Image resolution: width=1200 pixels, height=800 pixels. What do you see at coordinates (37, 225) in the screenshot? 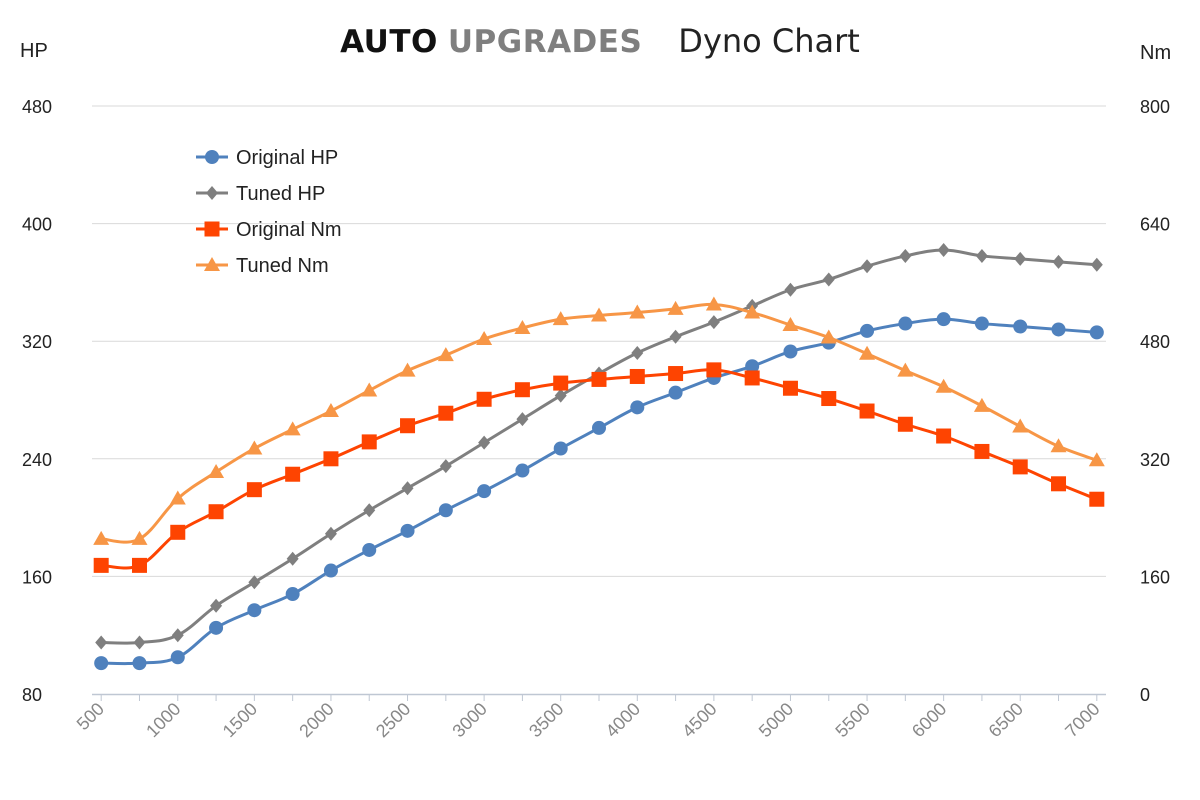
I see `y-left-tick-label: 400` at bounding box center [37, 225].